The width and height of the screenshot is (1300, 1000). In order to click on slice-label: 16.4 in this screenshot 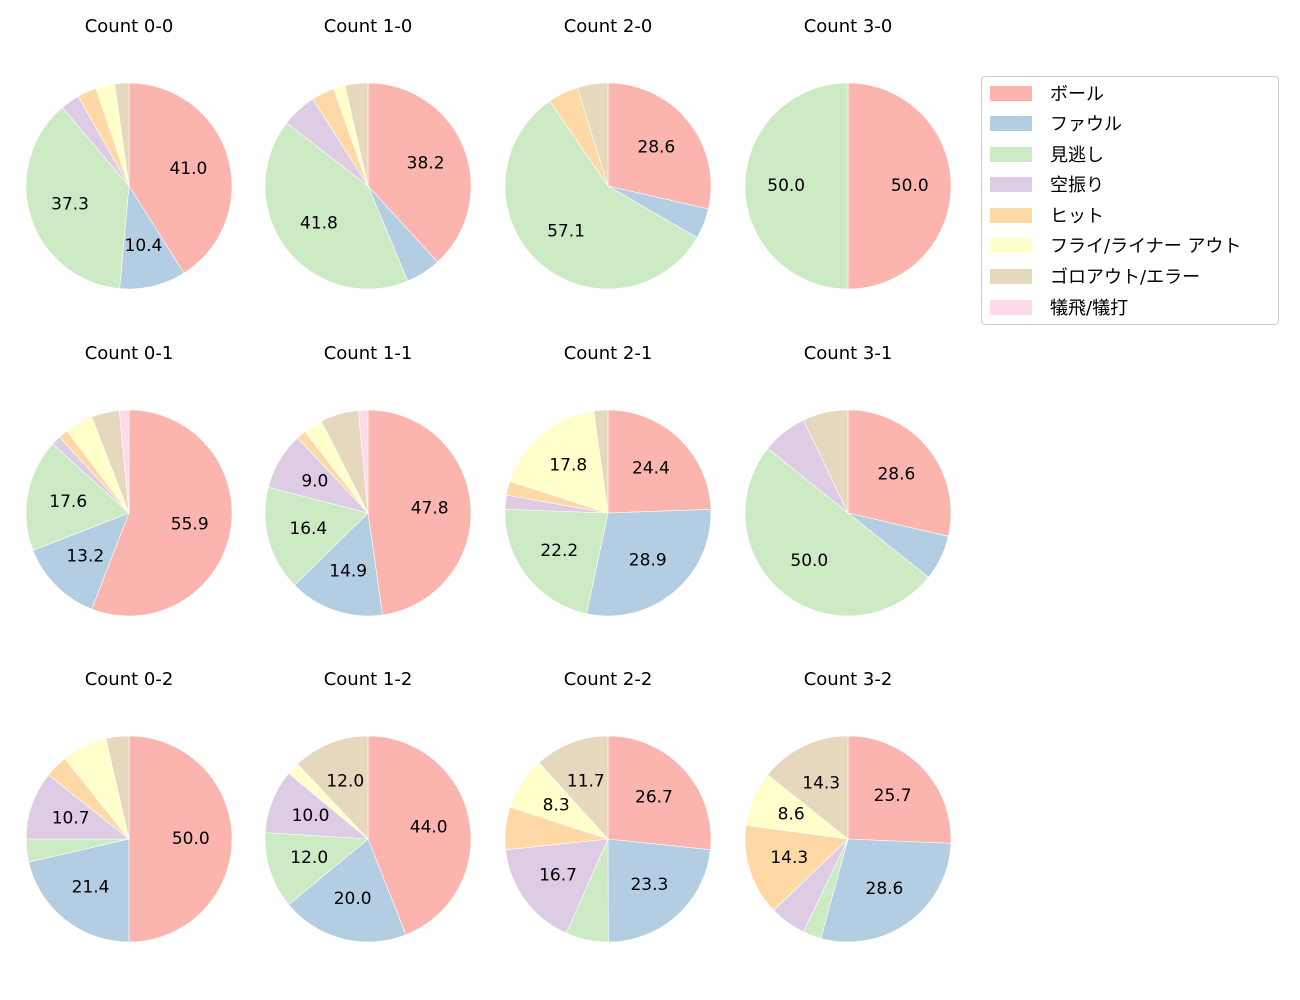, I will do `click(308, 529)`.